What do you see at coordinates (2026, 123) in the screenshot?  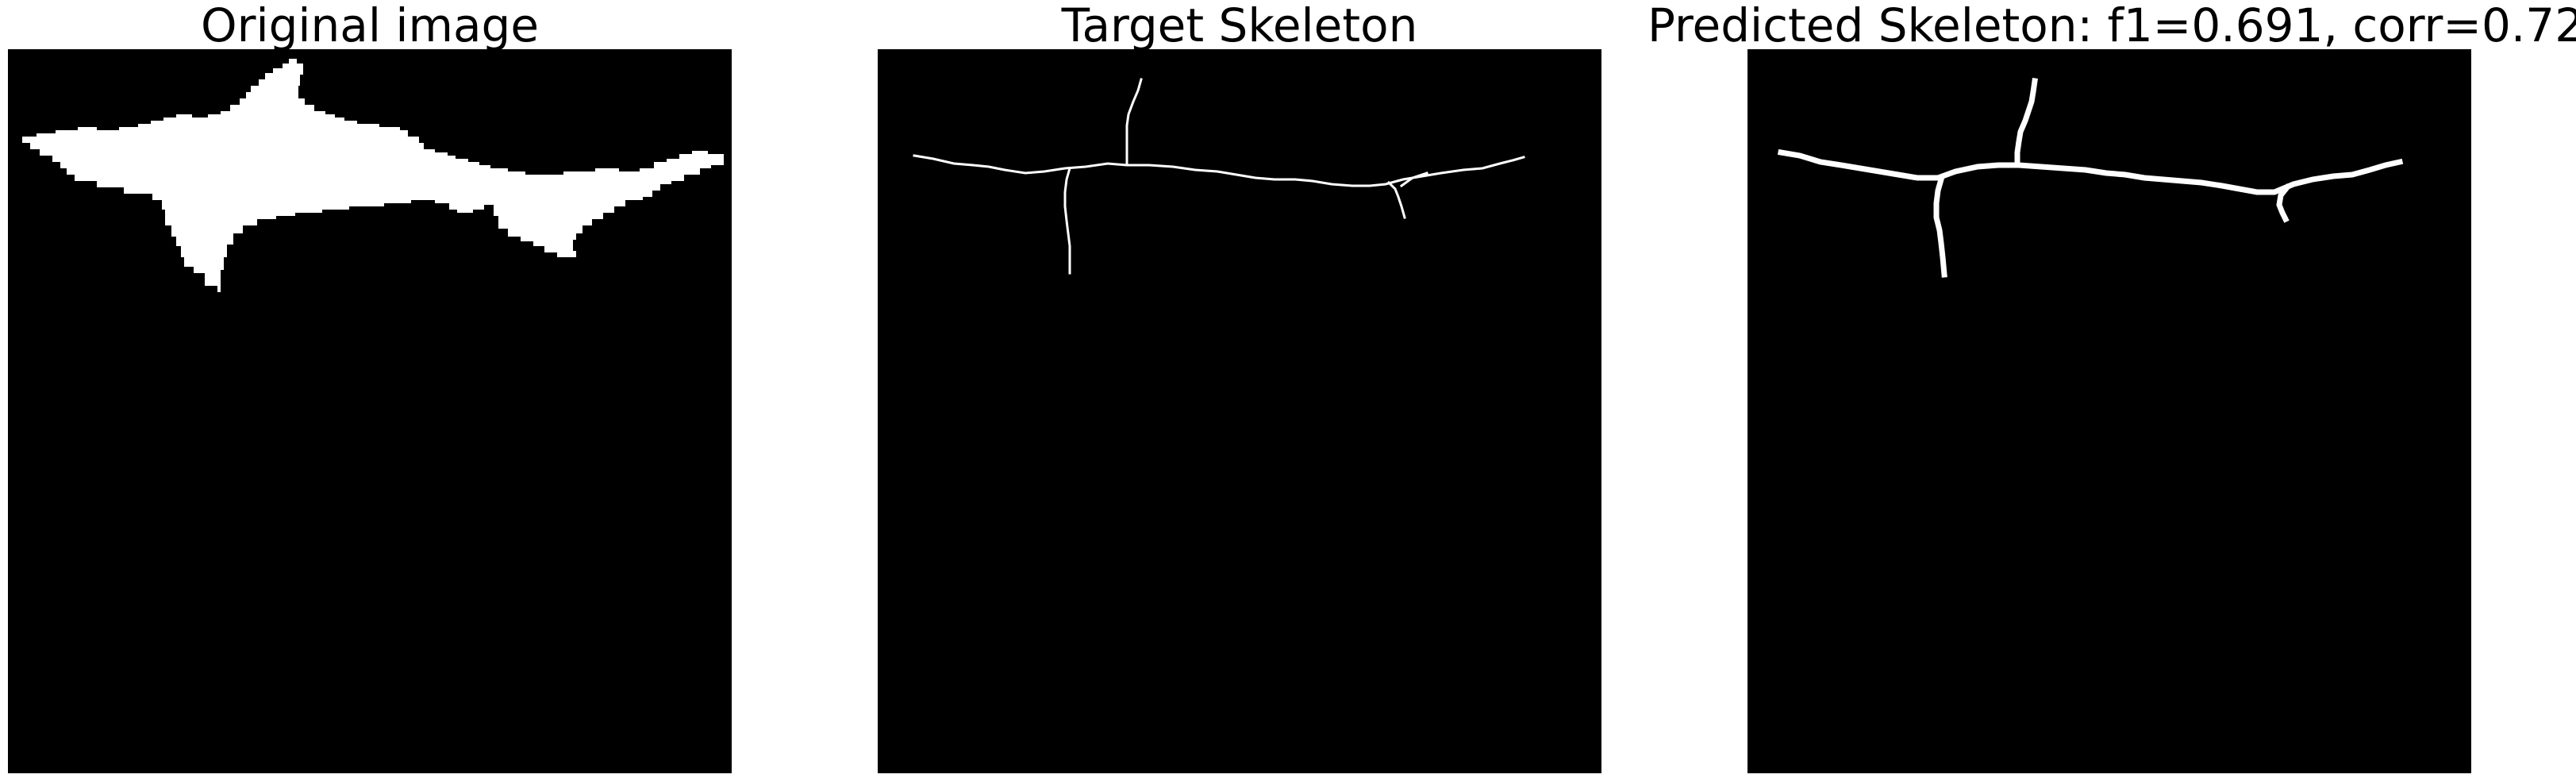 I see `predicted-skeleton-dorsal-branch` at bounding box center [2026, 123].